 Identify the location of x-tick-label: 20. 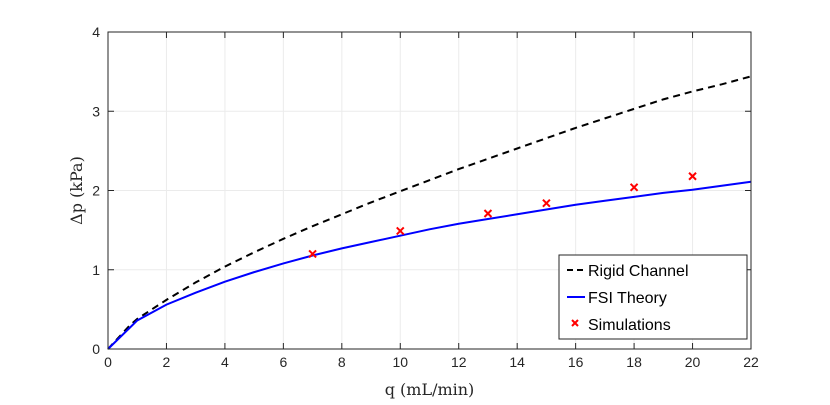
(693, 362).